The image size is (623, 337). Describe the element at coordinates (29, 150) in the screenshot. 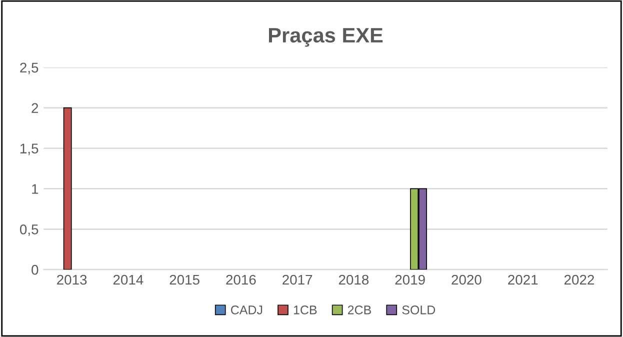

I see `y-tick-label: 1,5` at that location.